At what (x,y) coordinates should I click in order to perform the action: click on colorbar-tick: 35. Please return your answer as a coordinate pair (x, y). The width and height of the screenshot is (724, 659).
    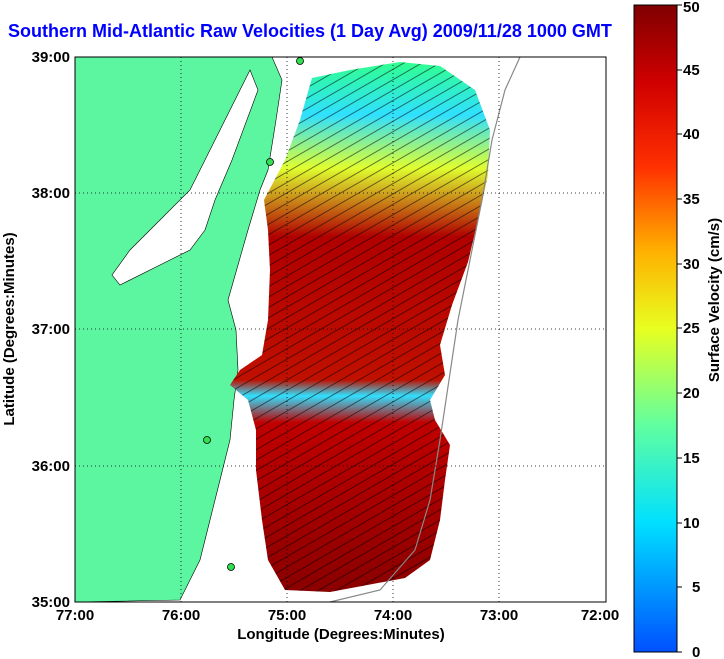
    Looking at the image, I should click on (691, 199).